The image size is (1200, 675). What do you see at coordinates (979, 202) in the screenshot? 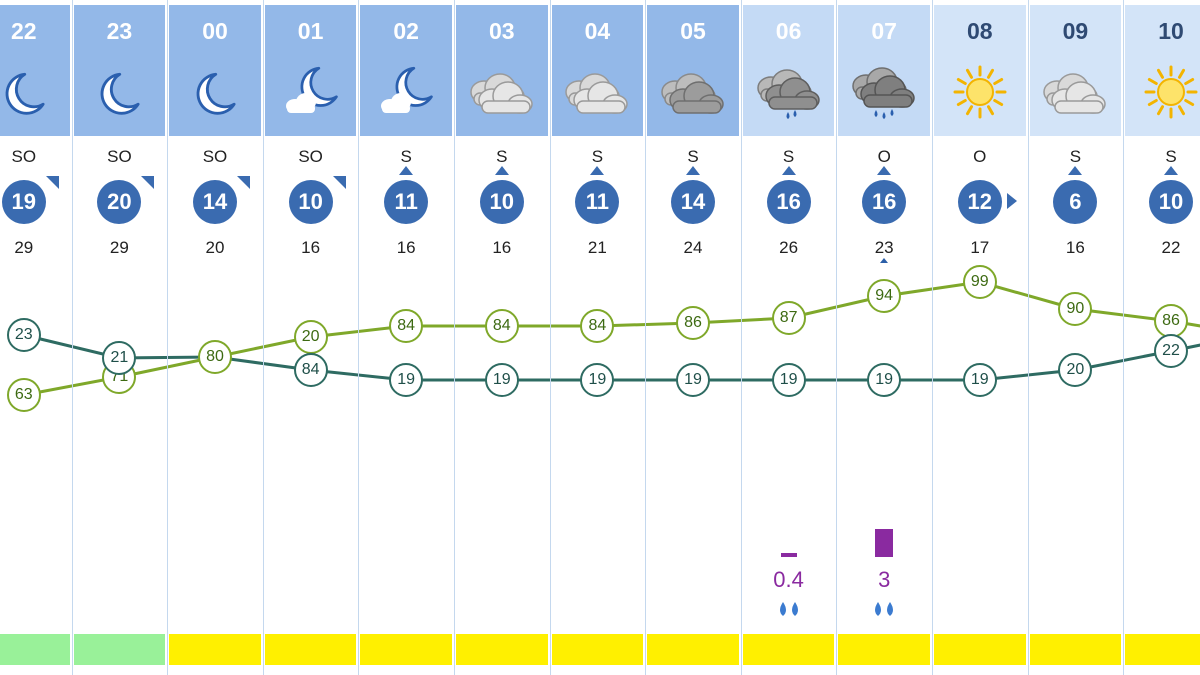
I see `wind-speed: 12` at bounding box center [979, 202].